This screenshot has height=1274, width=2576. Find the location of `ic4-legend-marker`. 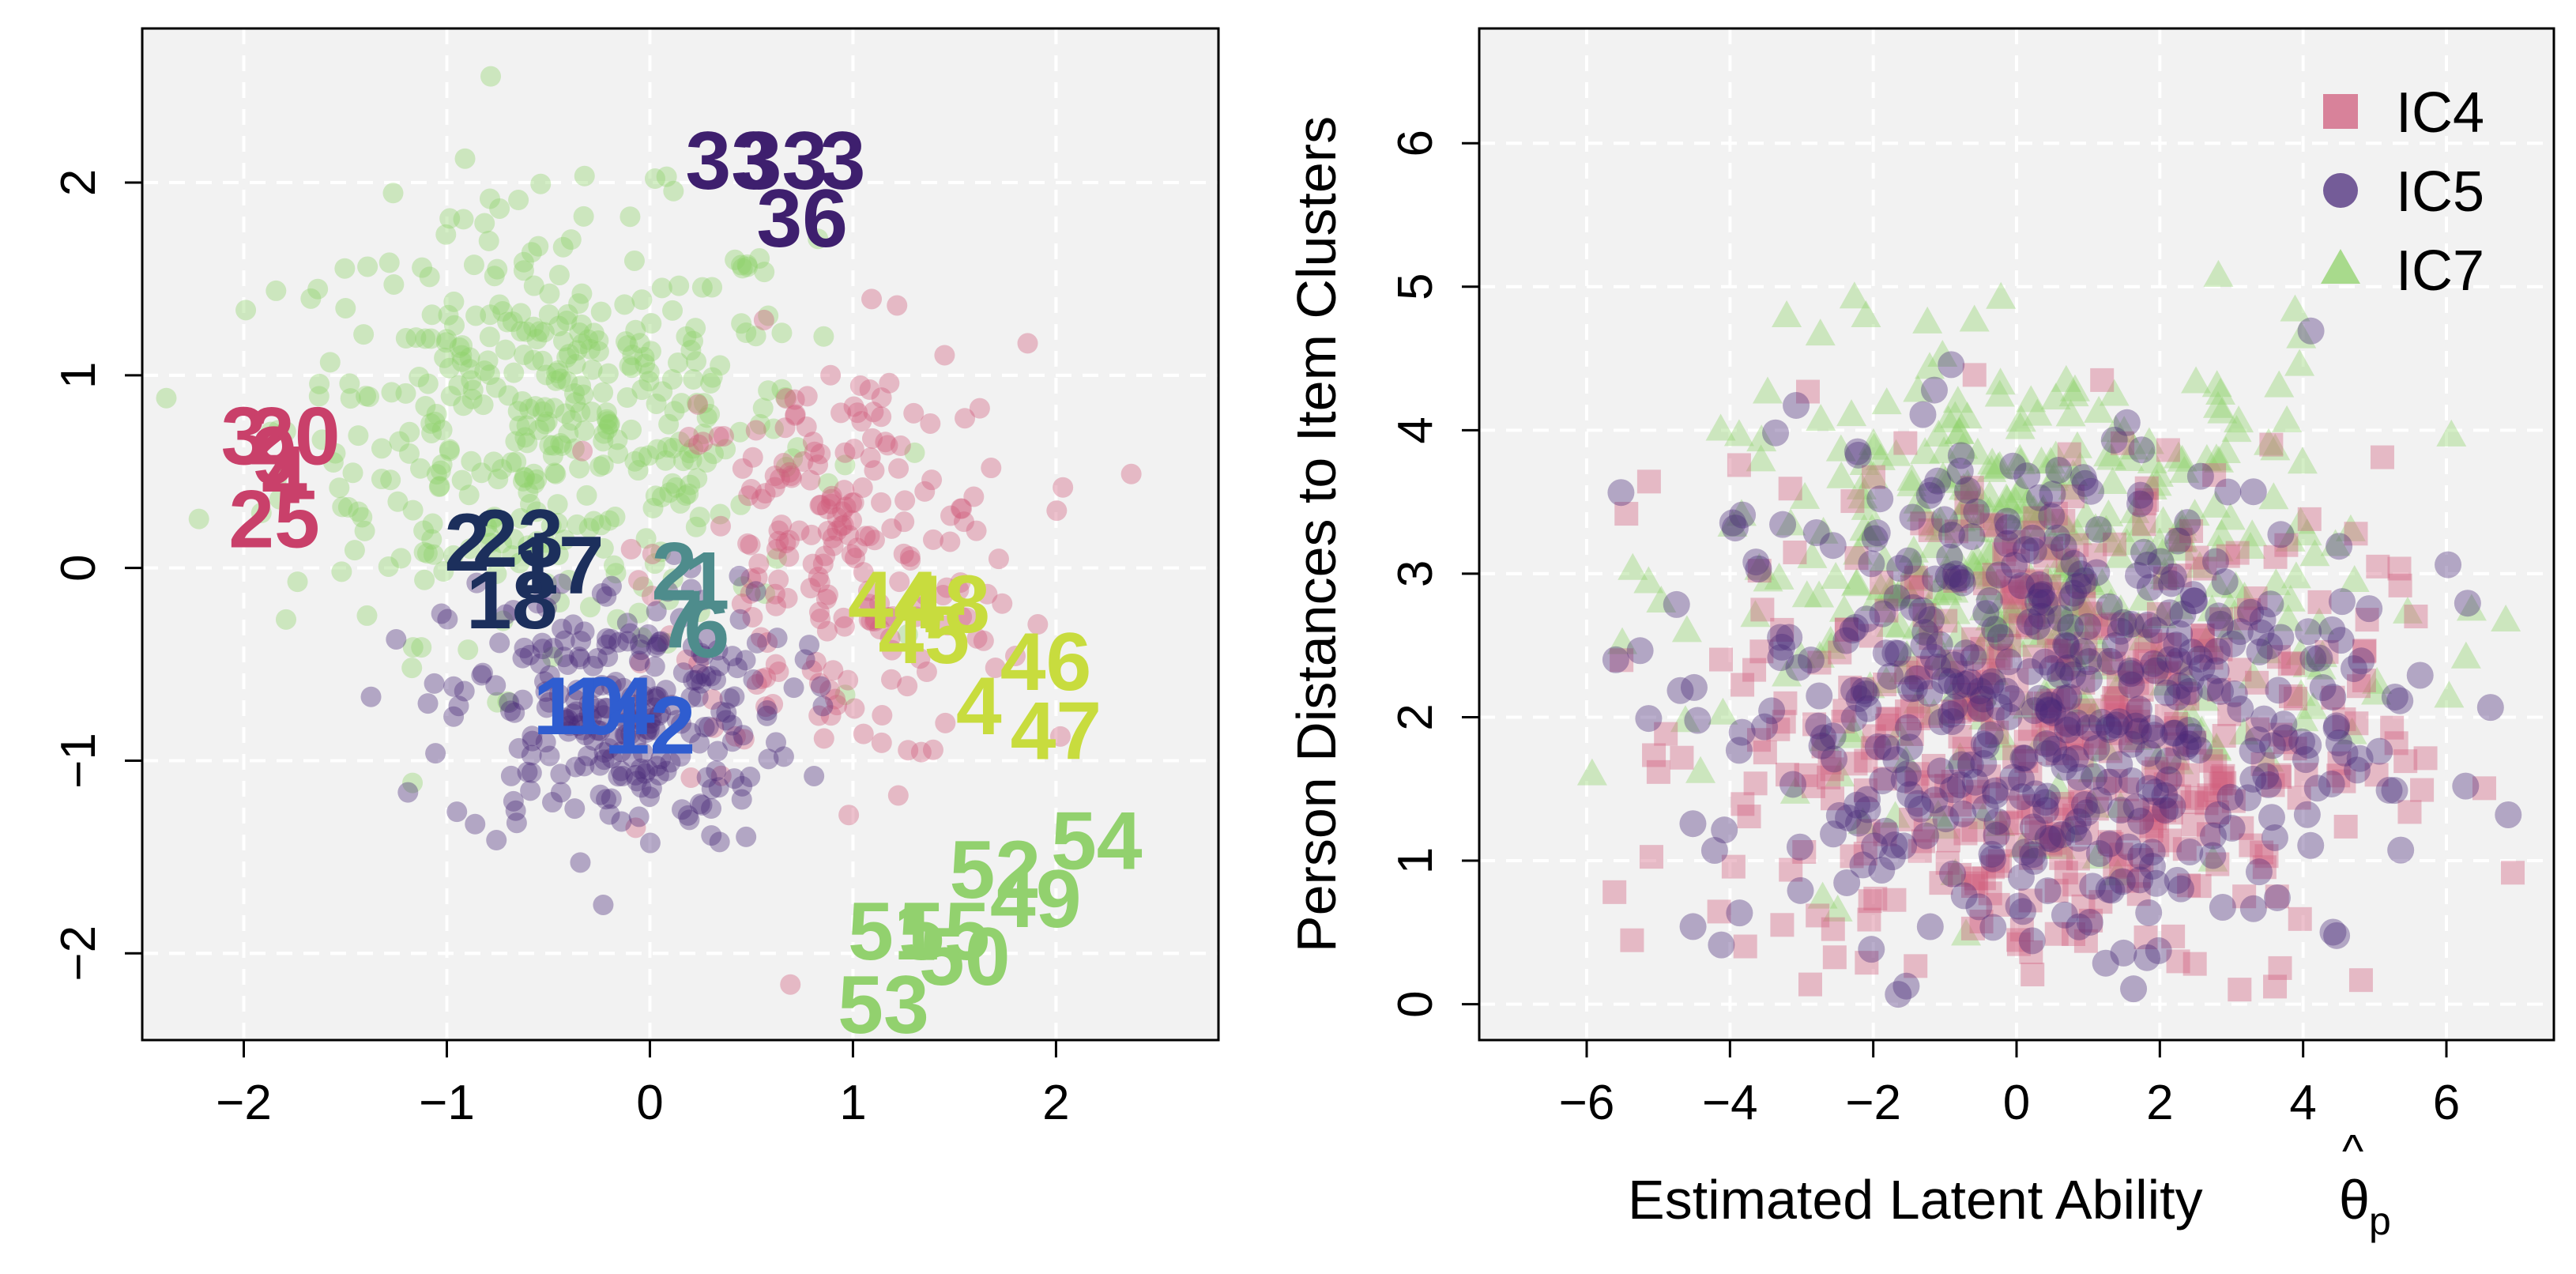

ic4-legend-marker is located at coordinates (2340, 111).